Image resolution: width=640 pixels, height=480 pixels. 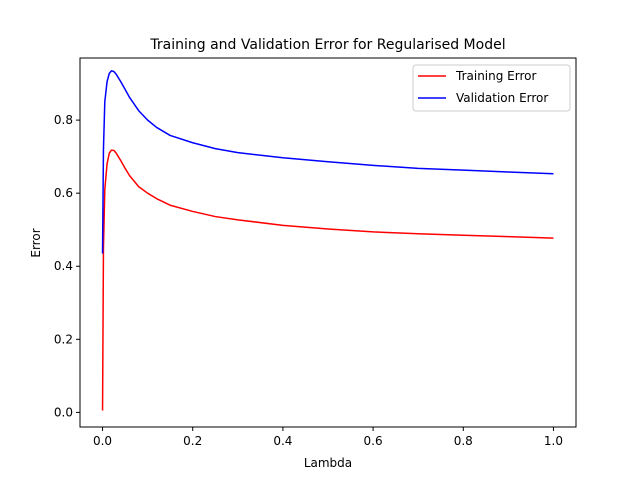 I want to click on legend-label-validation: Validation Error, so click(x=502, y=98).